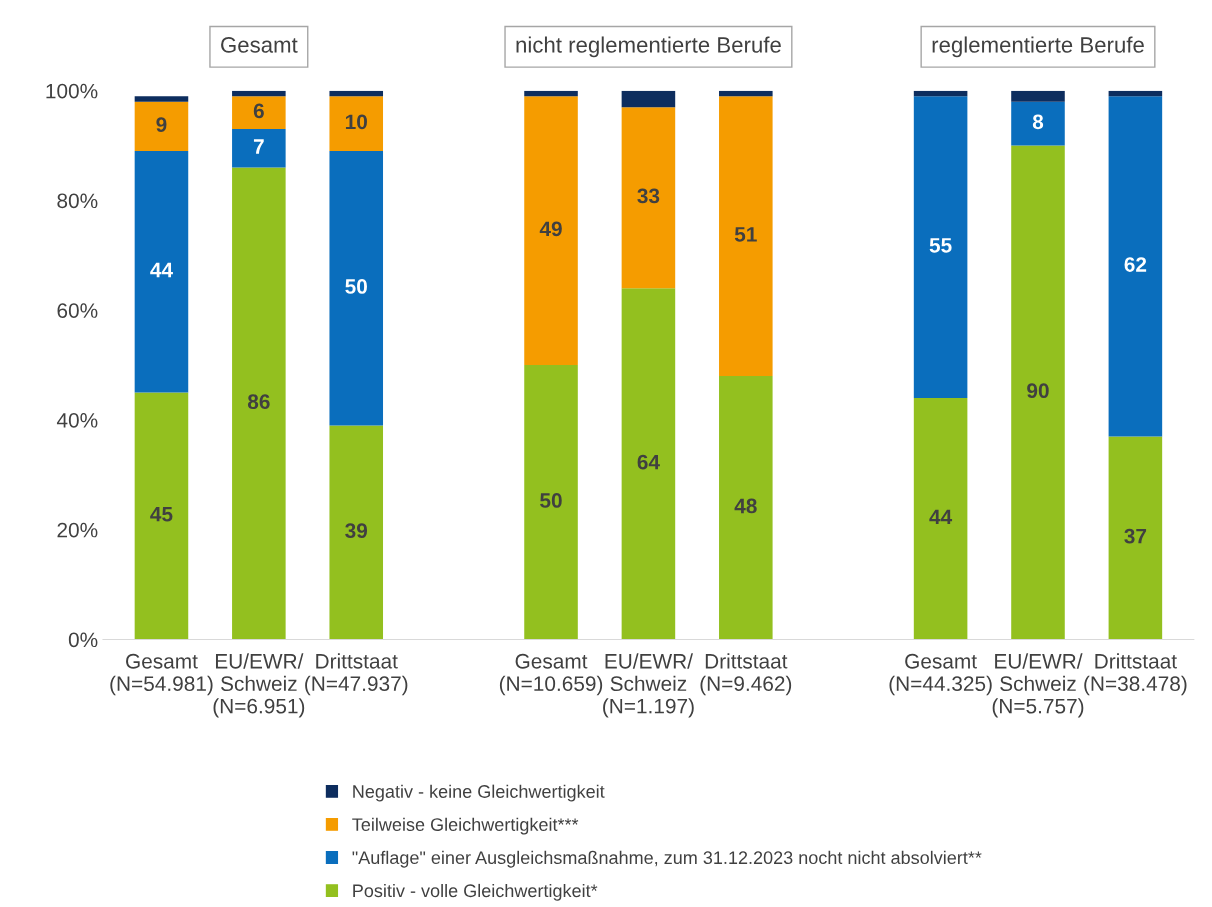  Describe the element at coordinates (356, 674) in the screenshot. I see `x-tick-label: Drittstaat (N=47.937)` at that location.